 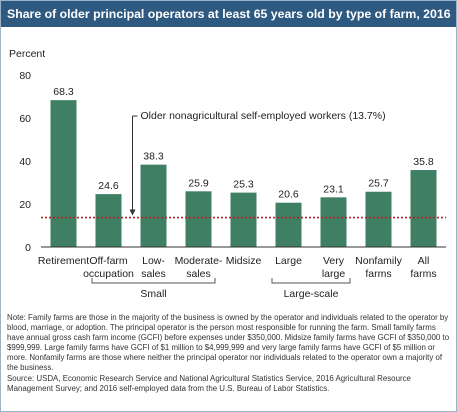 I want to click on y-tick-label: 80, so click(x=25, y=76).